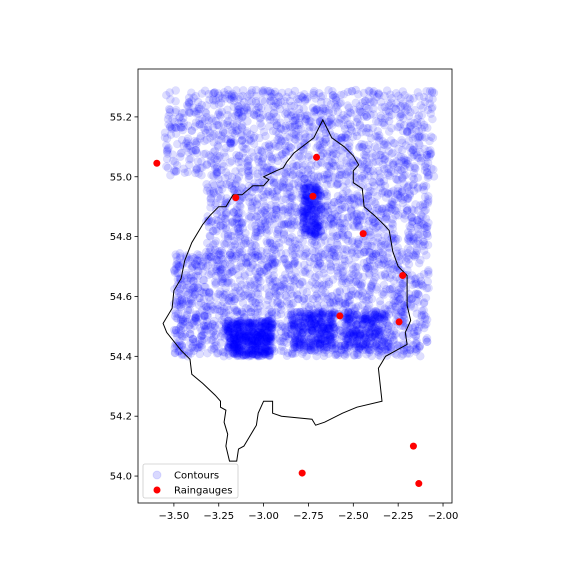  I want to click on x-tick-label: −2.25, so click(398, 516).